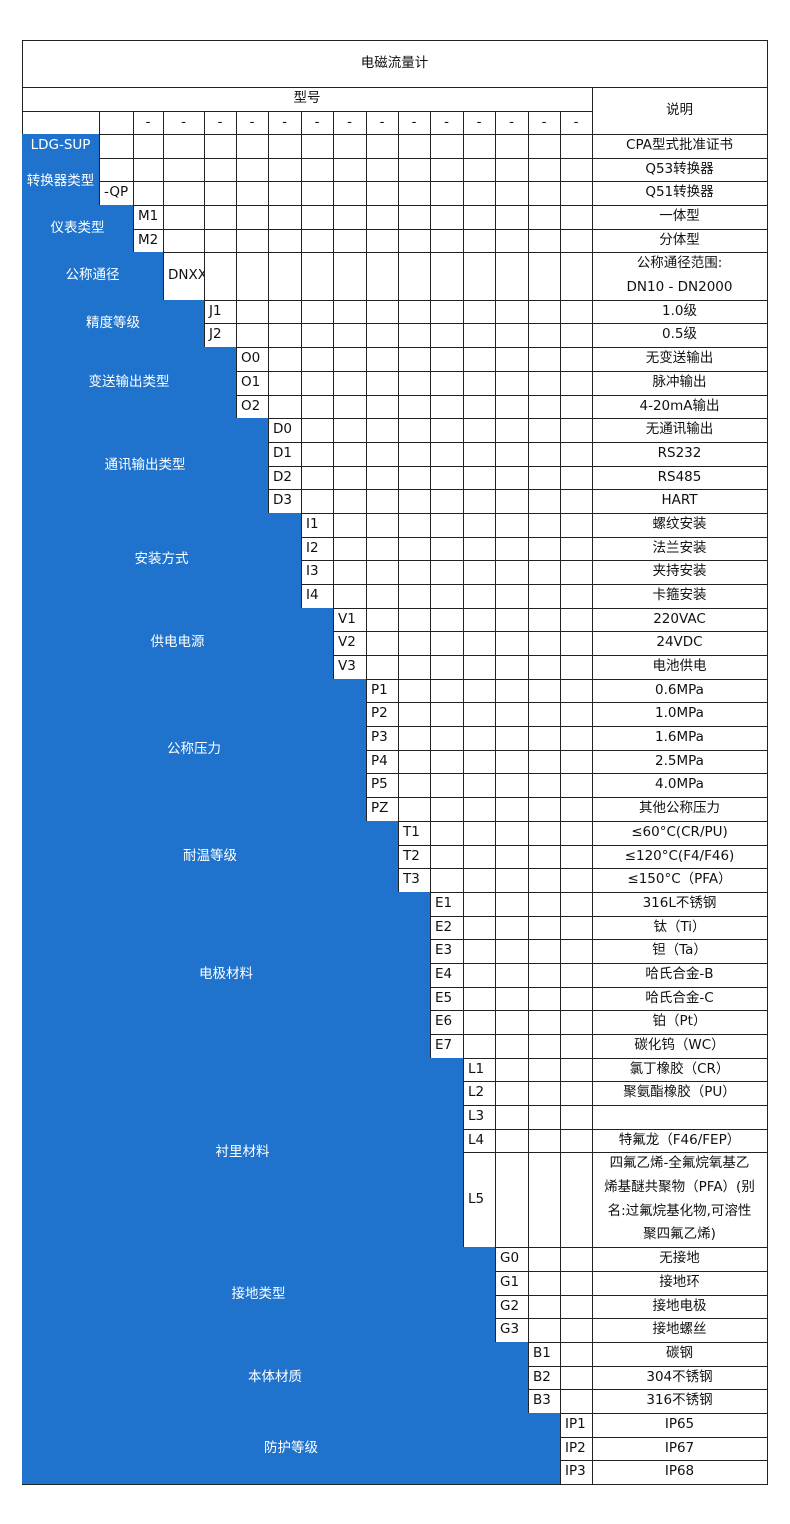  I want to click on description: 电池供电, so click(680, 667).